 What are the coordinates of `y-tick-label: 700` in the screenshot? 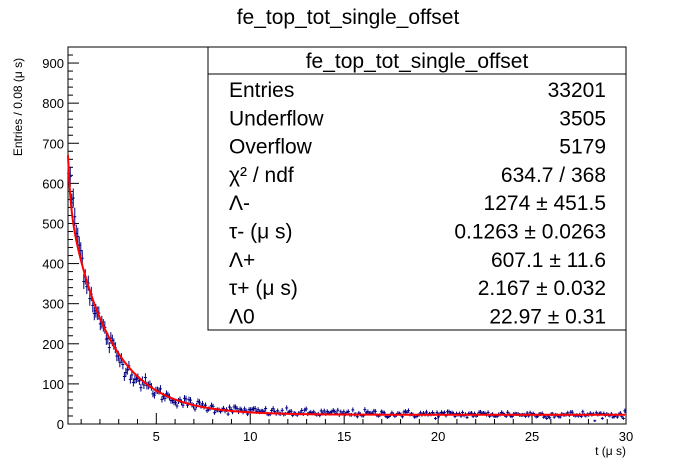 It's located at (53, 143).